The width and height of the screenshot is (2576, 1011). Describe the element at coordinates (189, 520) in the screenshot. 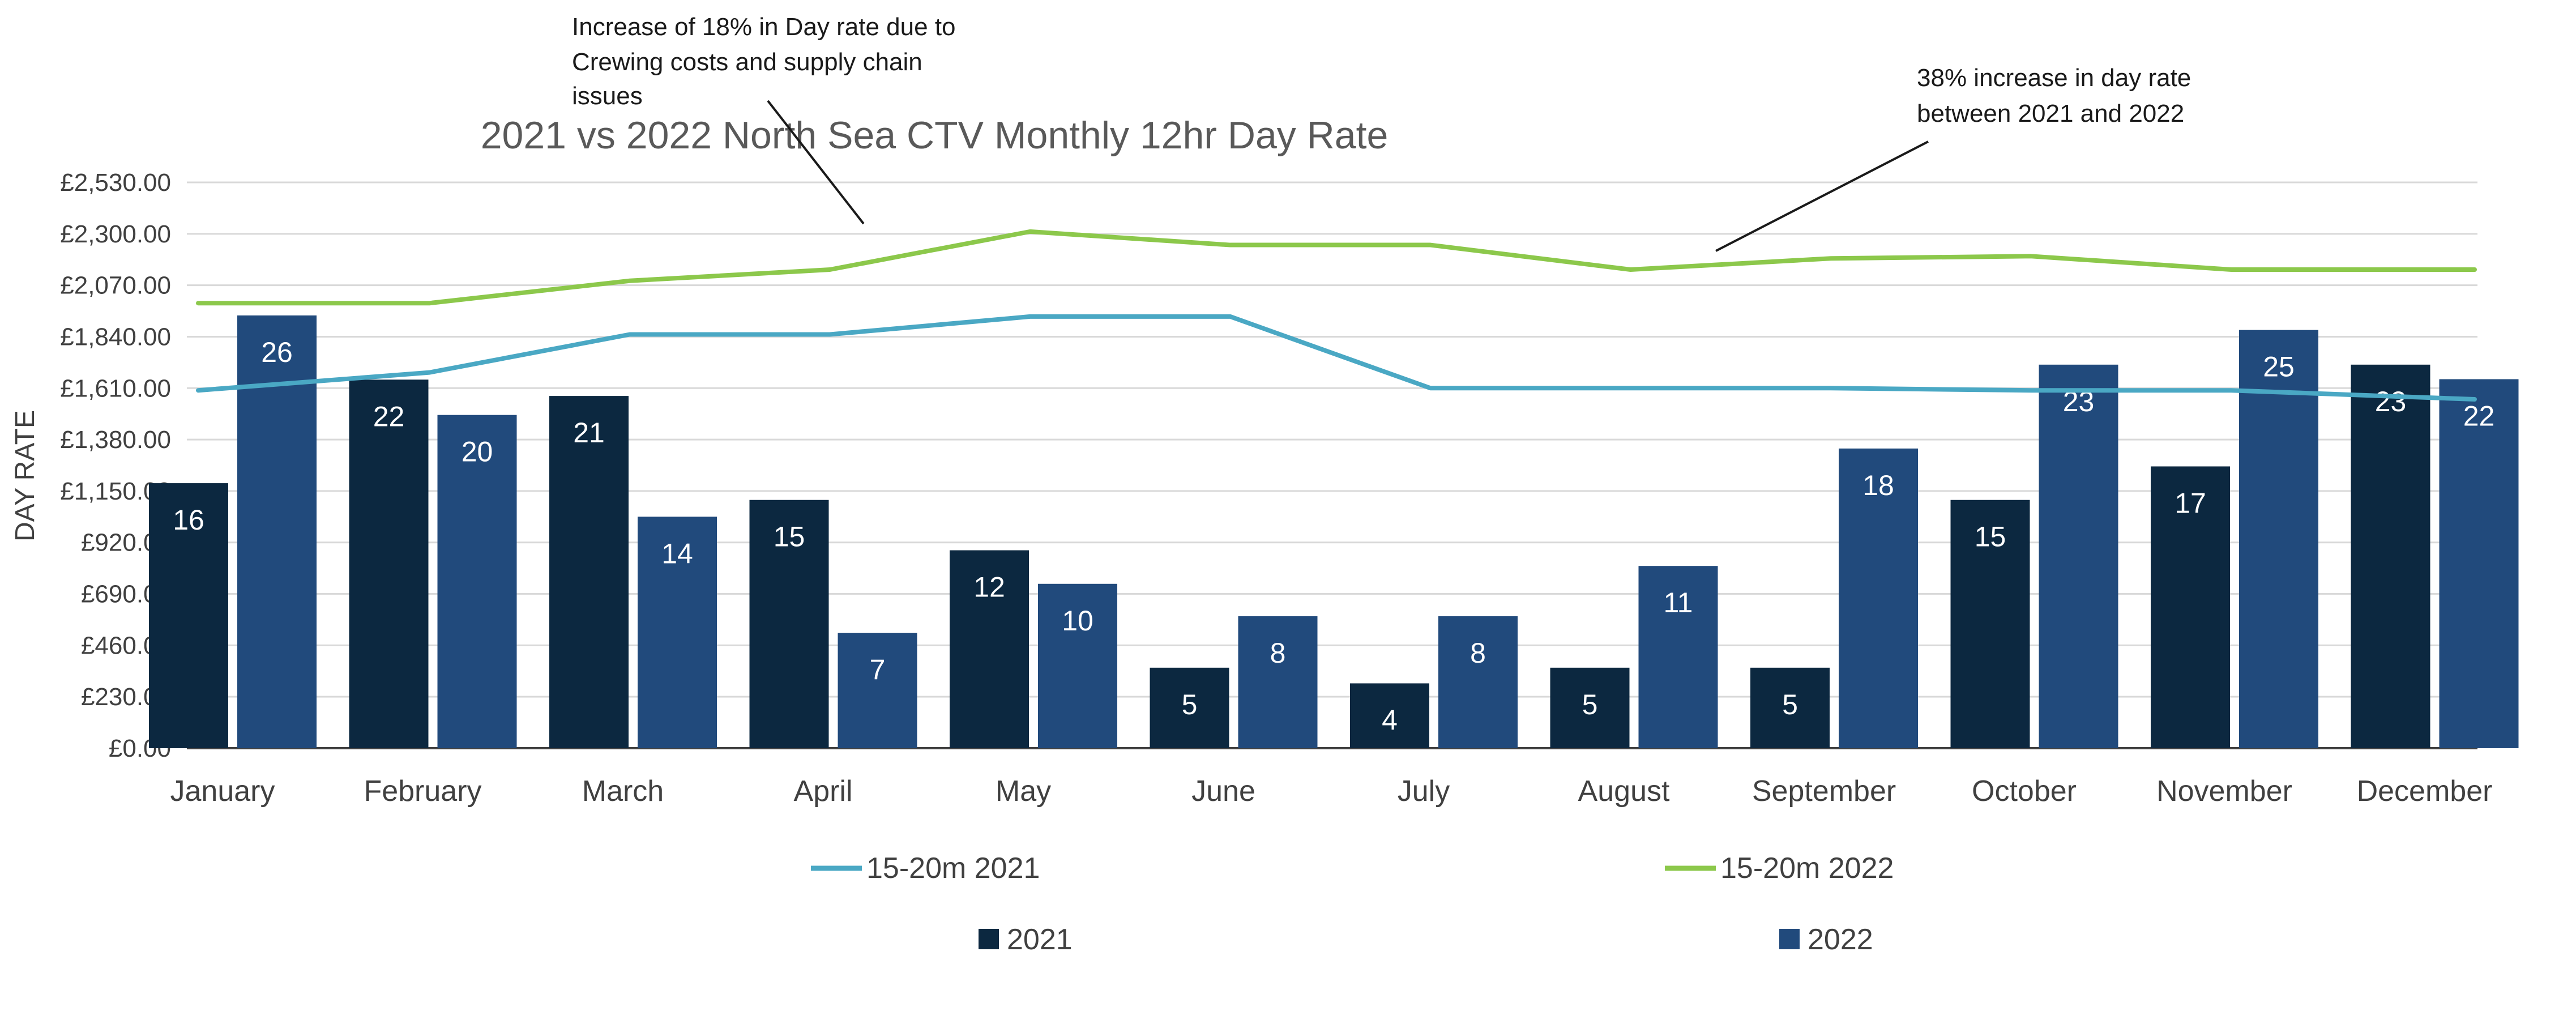

I see `bar-data-label: 16` at that location.